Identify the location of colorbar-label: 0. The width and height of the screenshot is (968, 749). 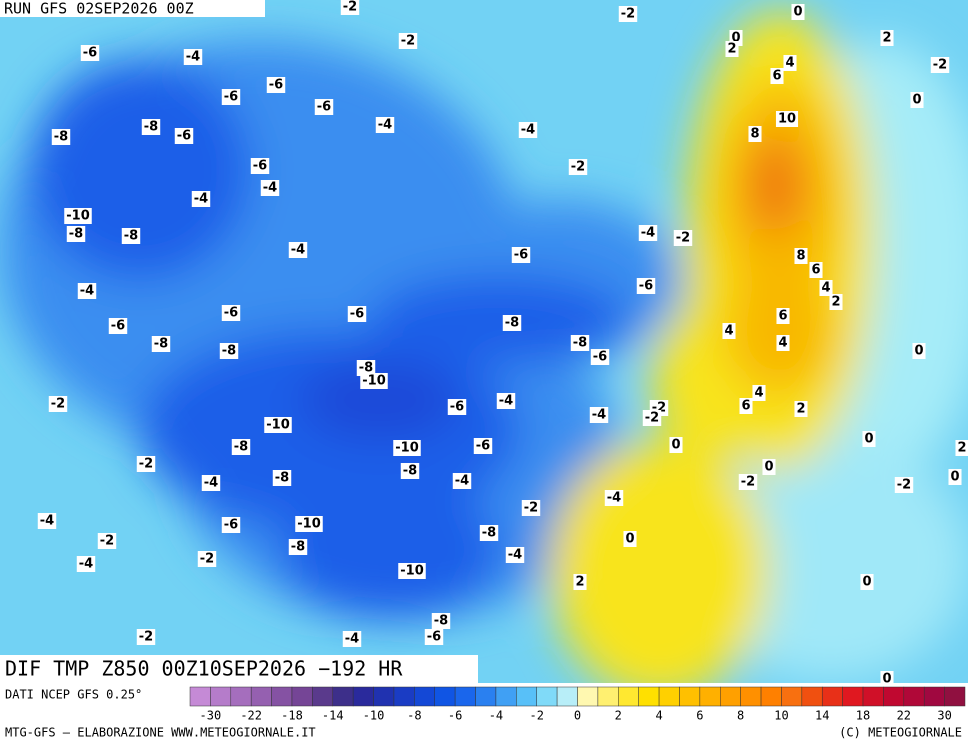
(577, 716).